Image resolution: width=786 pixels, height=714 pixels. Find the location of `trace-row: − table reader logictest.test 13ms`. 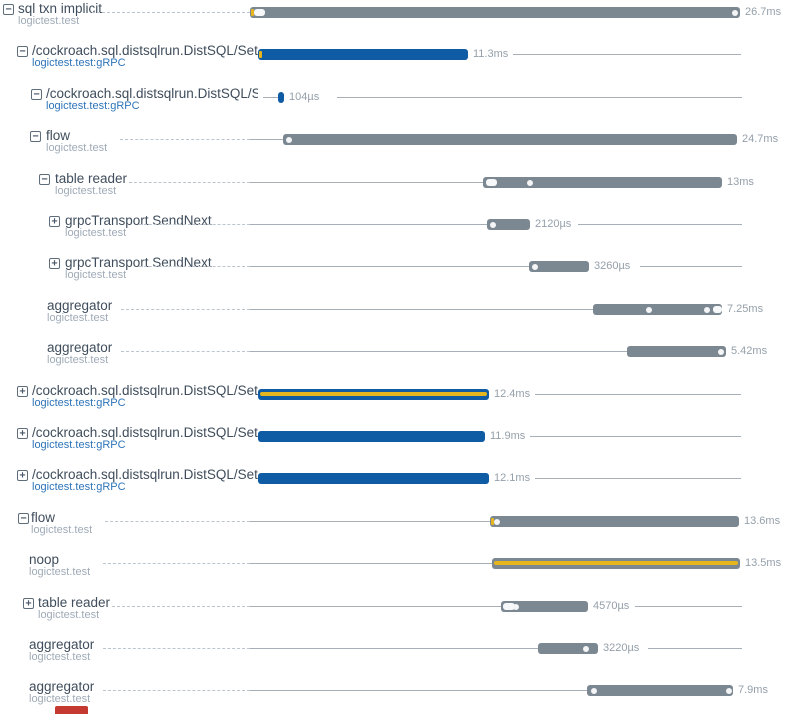

trace-row: − table reader logictest.test 13ms is located at coordinates (393, 187).